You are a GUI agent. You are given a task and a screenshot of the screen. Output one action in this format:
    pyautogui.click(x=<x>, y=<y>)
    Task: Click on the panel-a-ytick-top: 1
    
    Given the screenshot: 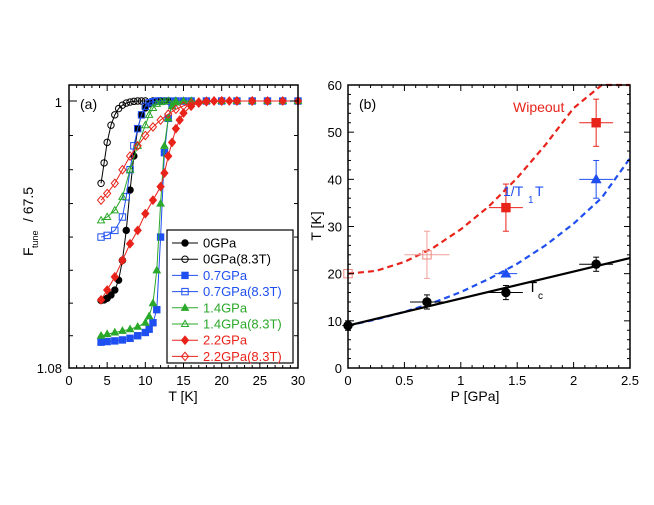 What is the action you would take?
    pyautogui.click(x=58, y=102)
    